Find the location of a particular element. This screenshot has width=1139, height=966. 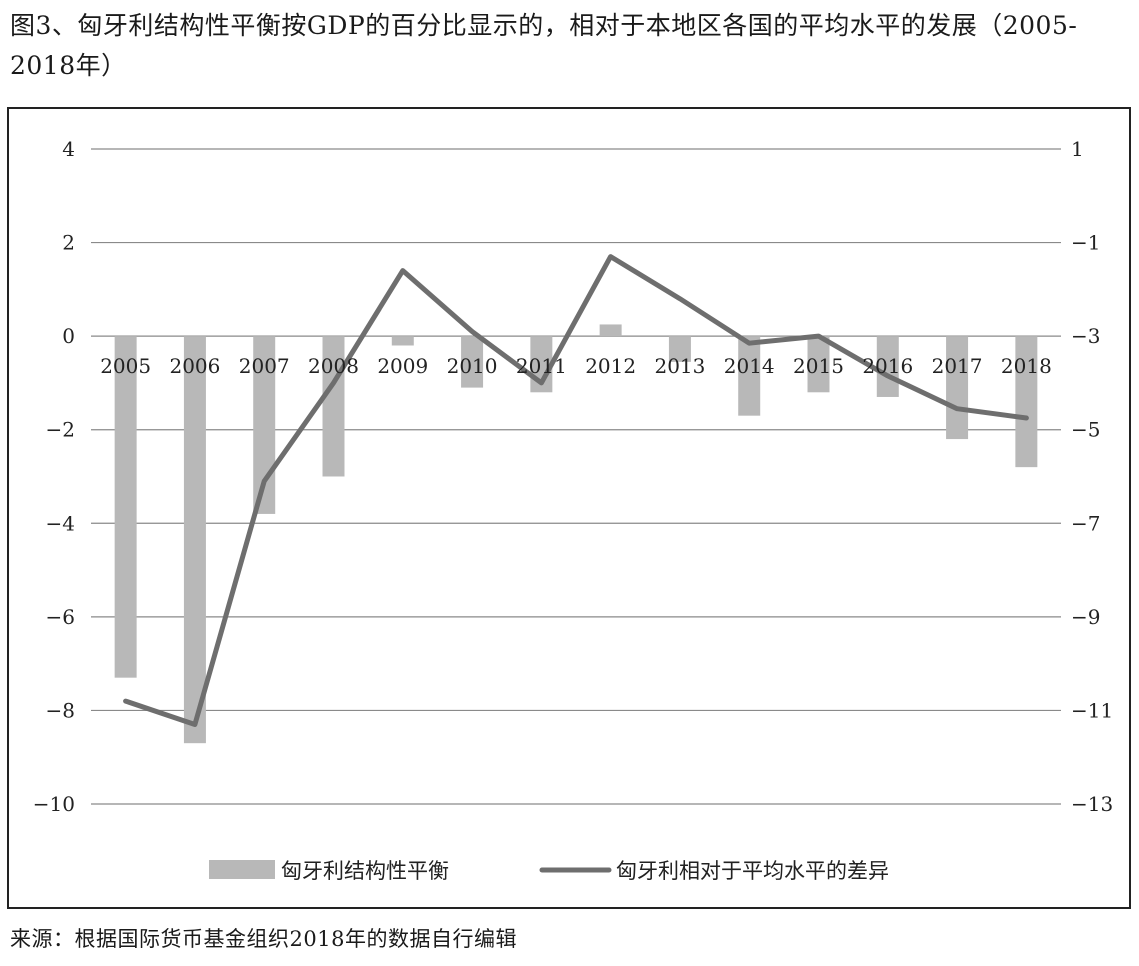

x-axis-label-2018: 2018 is located at coordinates (1026, 366).